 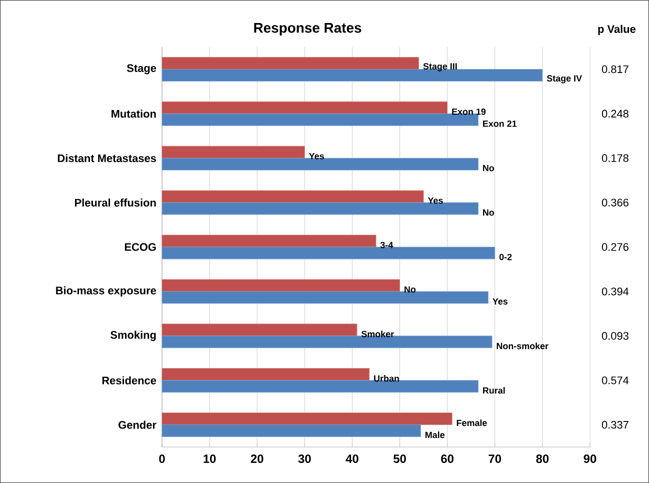 What do you see at coordinates (435, 434) in the screenshot?
I see `data-label: Male` at bounding box center [435, 434].